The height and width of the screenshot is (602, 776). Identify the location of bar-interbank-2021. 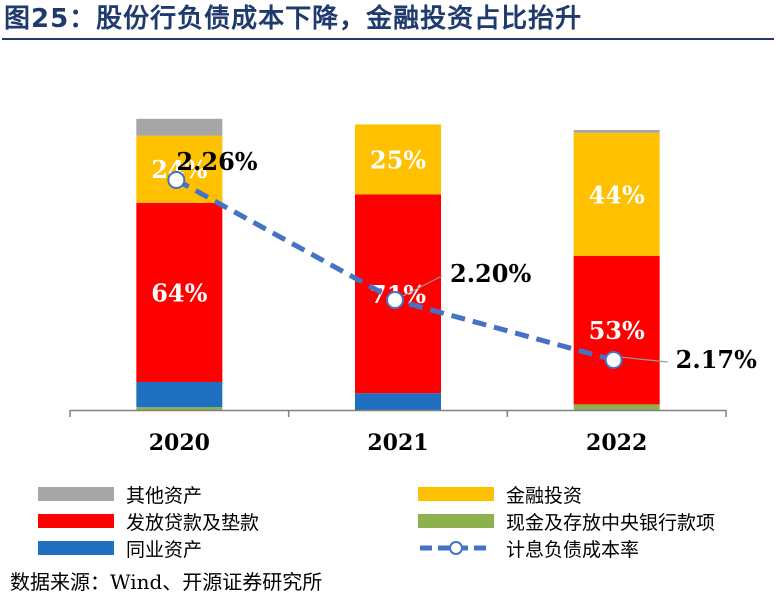
(398, 401).